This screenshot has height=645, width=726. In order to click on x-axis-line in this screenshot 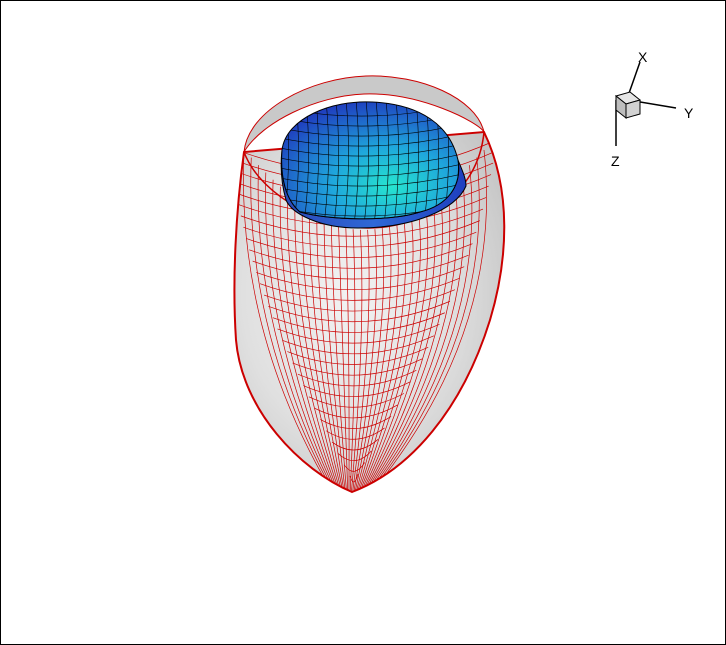, I will do `click(634, 79)`.